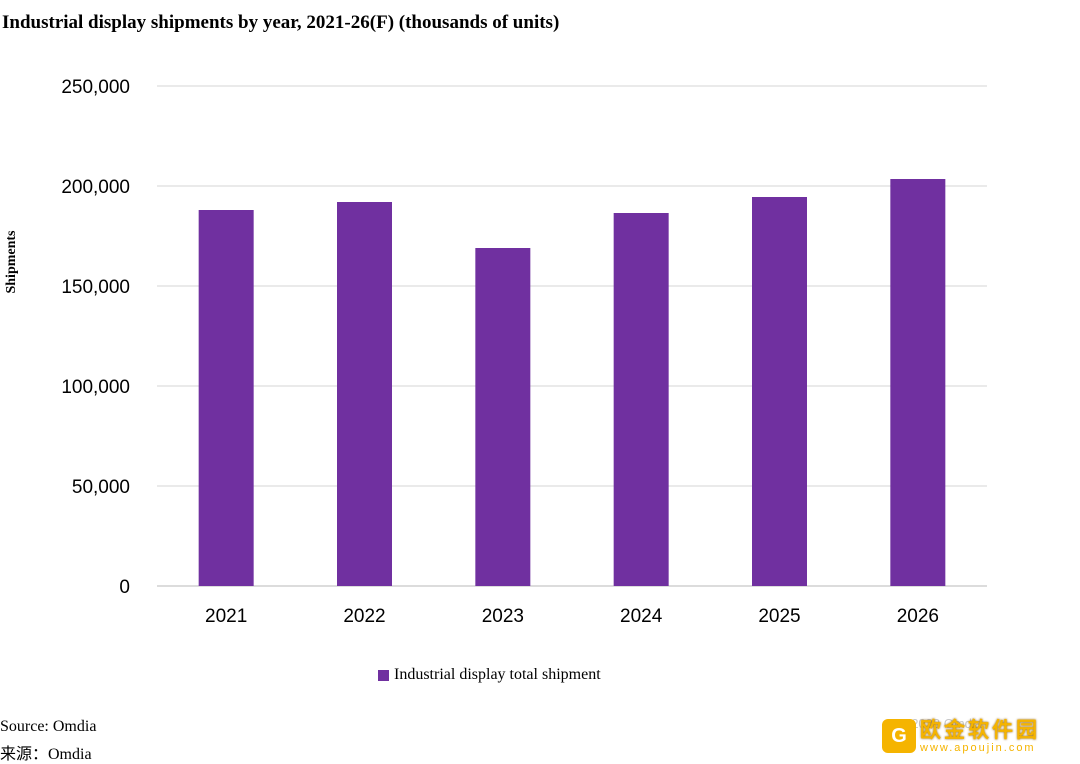  What do you see at coordinates (779, 616) in the screenshot?
I see `x-tick-label: 2025` at bounding box center [779, 616].